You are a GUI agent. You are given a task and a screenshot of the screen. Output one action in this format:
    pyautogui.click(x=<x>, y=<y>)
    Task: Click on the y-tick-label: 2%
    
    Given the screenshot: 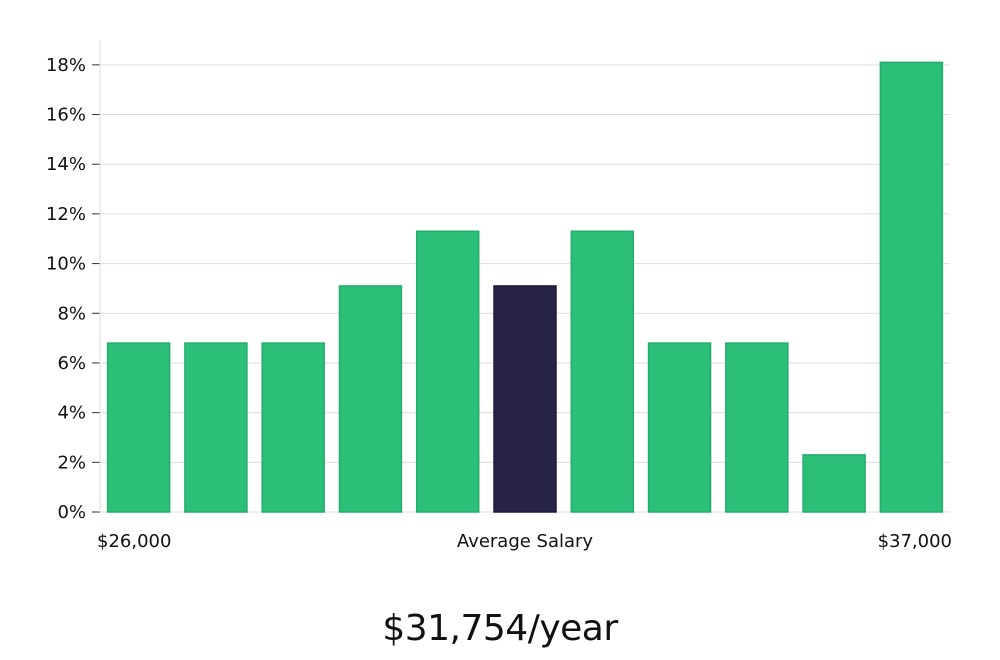 What is the action you would take?
    pyautogui.click(x=71, y=462)
    